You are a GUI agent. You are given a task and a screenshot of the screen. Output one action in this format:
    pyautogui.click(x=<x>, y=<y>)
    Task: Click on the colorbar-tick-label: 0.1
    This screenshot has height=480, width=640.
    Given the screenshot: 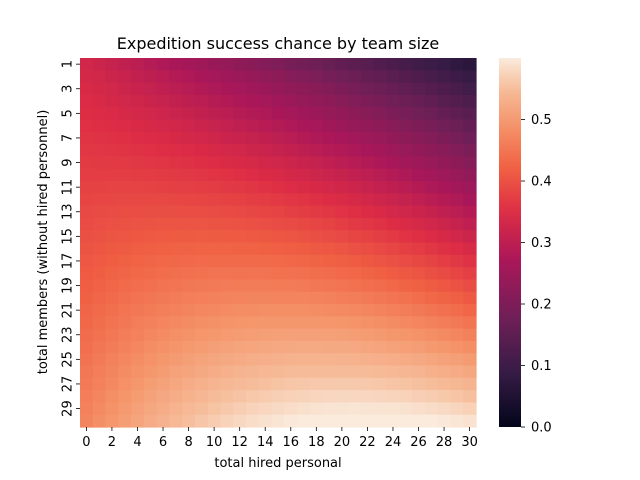 What is the action you would take?
    pyautogui.click(x=541, y=366)
    